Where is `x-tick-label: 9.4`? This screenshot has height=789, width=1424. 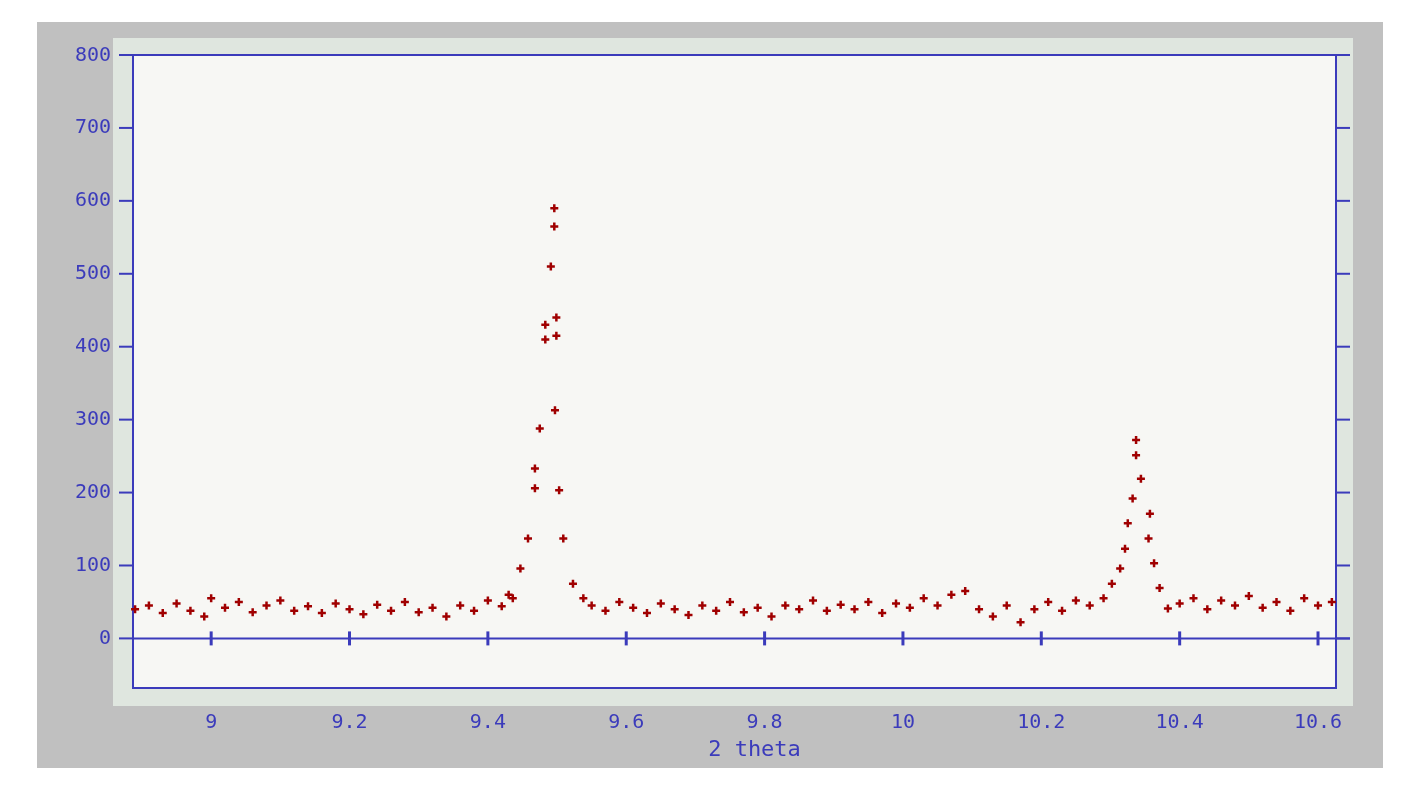
x-tick-label: 9.4 is located at coordinates (487, 721).